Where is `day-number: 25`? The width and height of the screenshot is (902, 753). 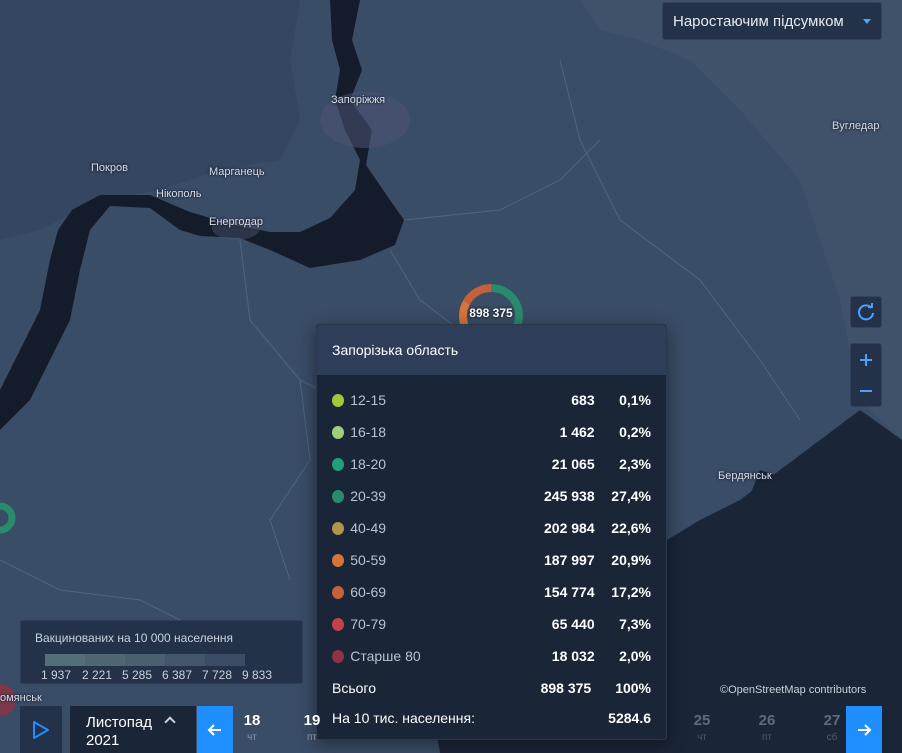 day-number: 25 is located at coordinates (702, 720).